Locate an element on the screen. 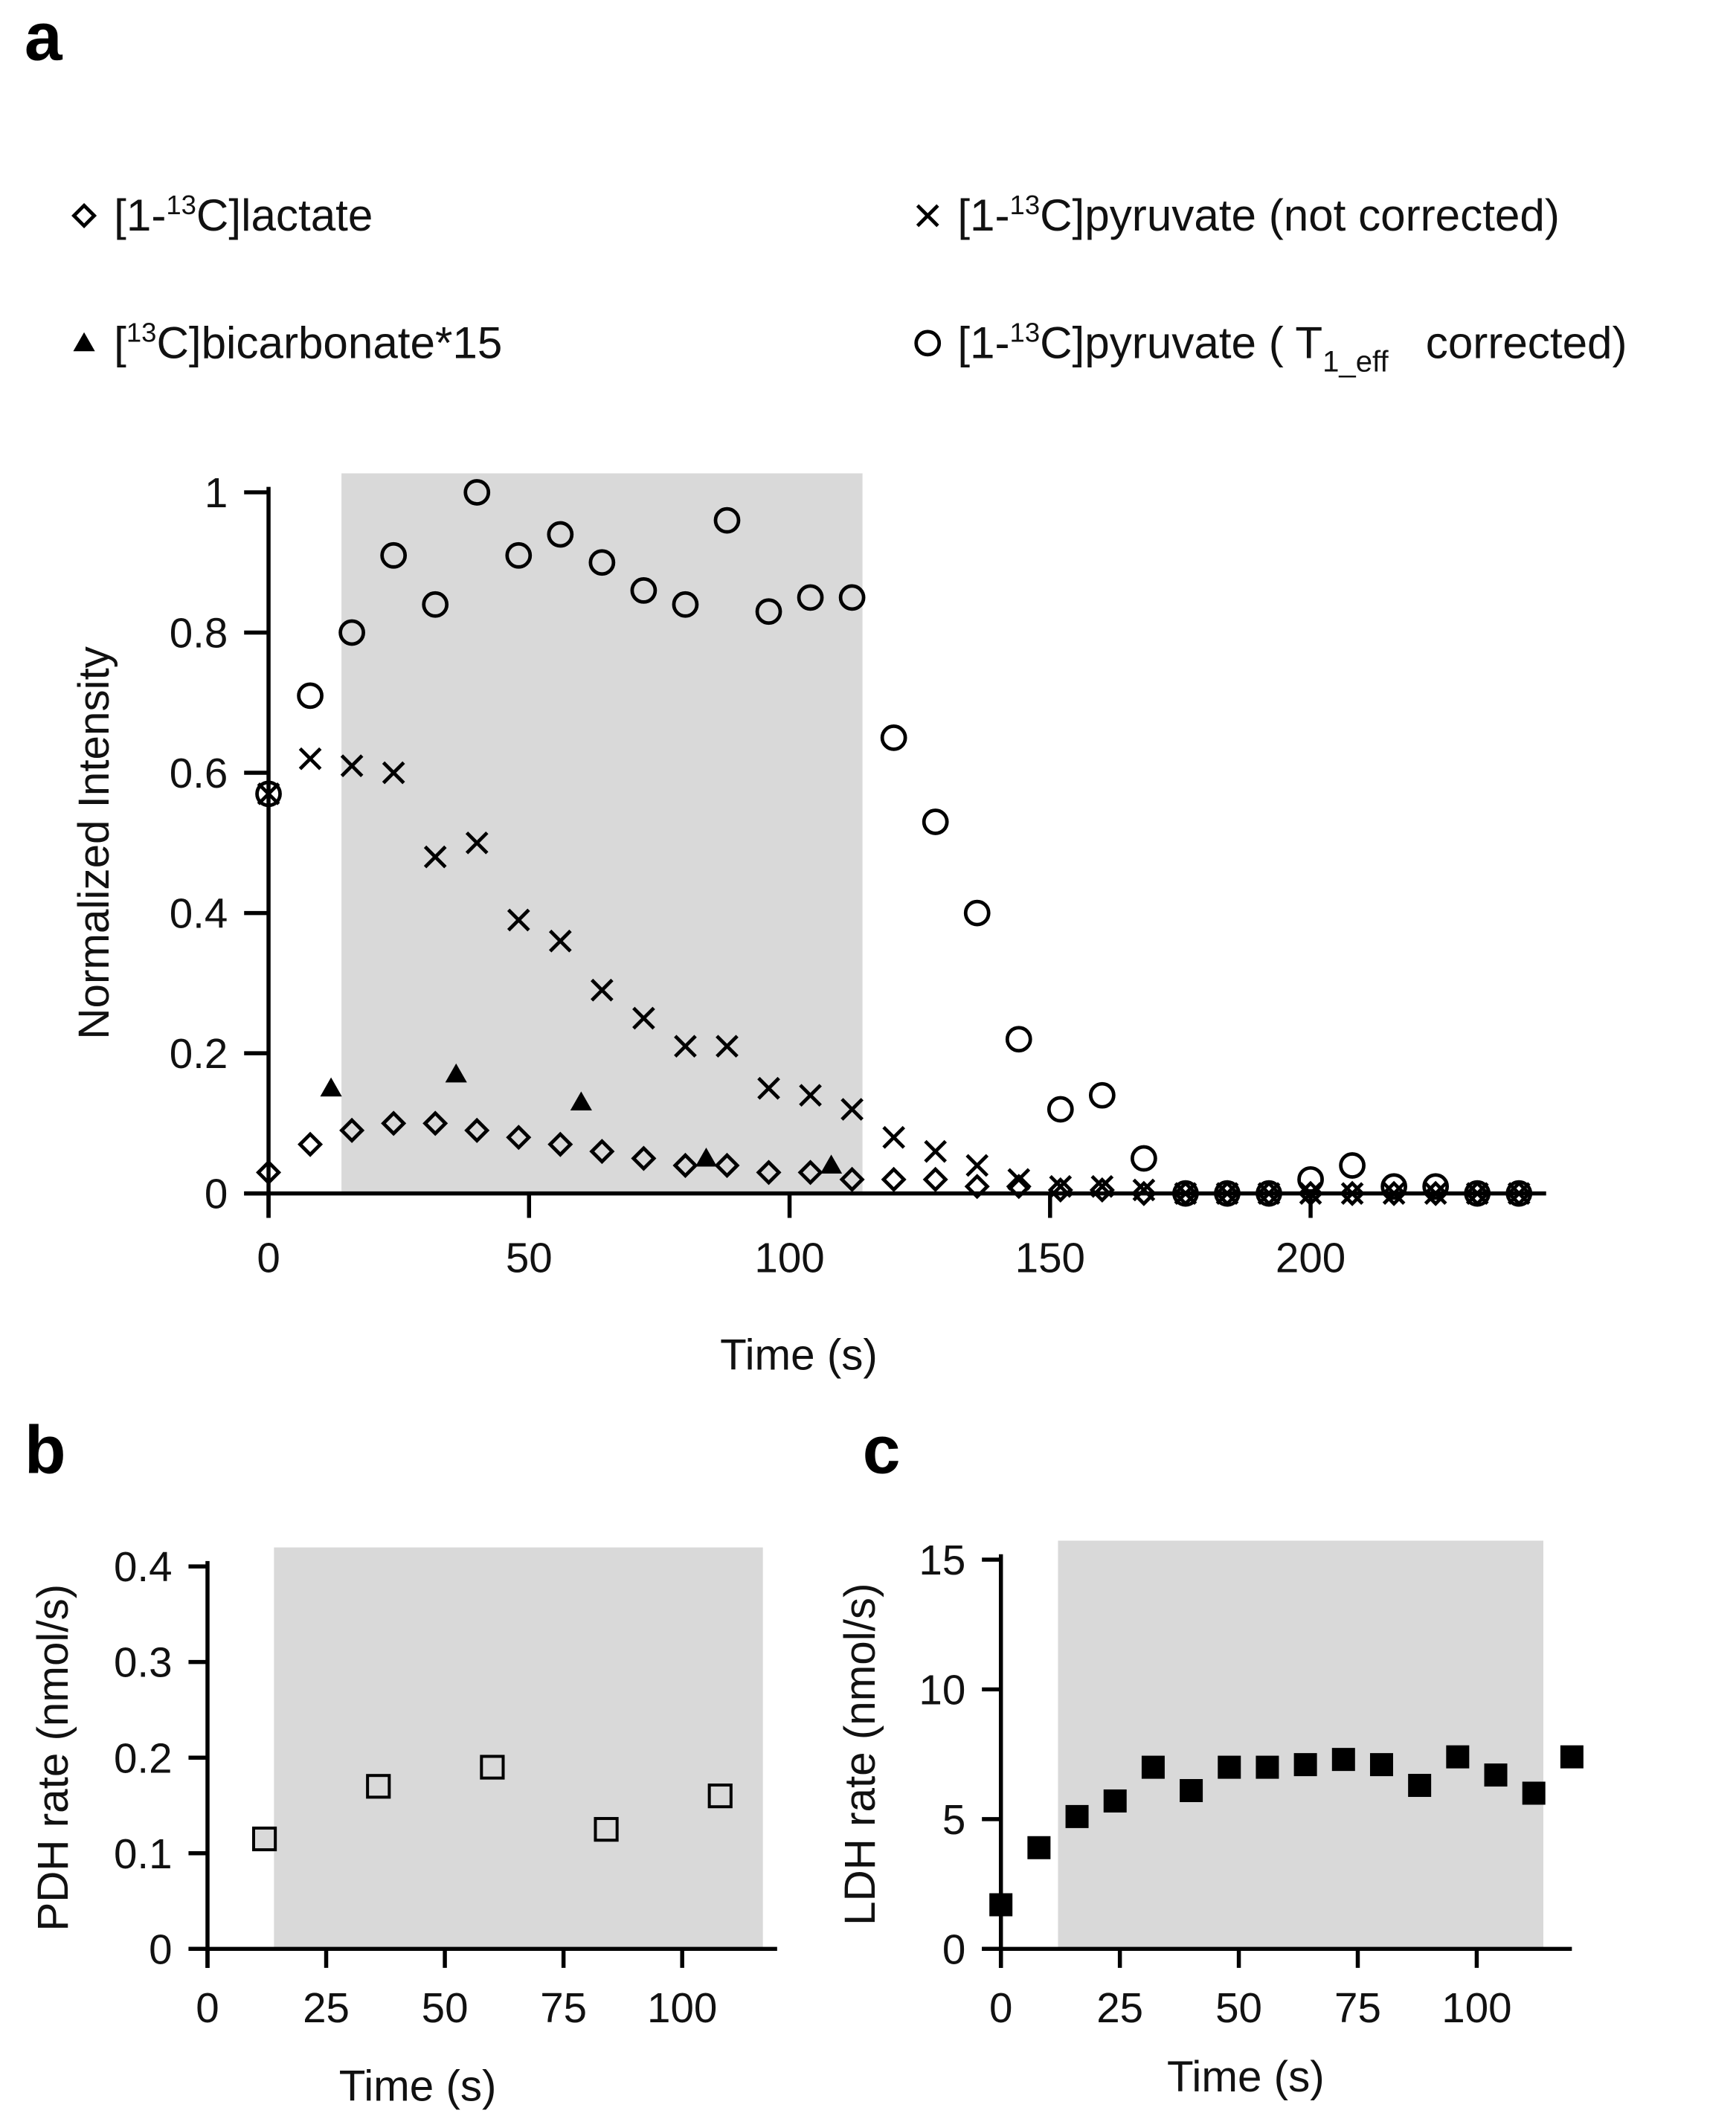 The width and height of the screenshot is (1736, 2113). legend-text: C]lactate is located at coordinates (284, 215).